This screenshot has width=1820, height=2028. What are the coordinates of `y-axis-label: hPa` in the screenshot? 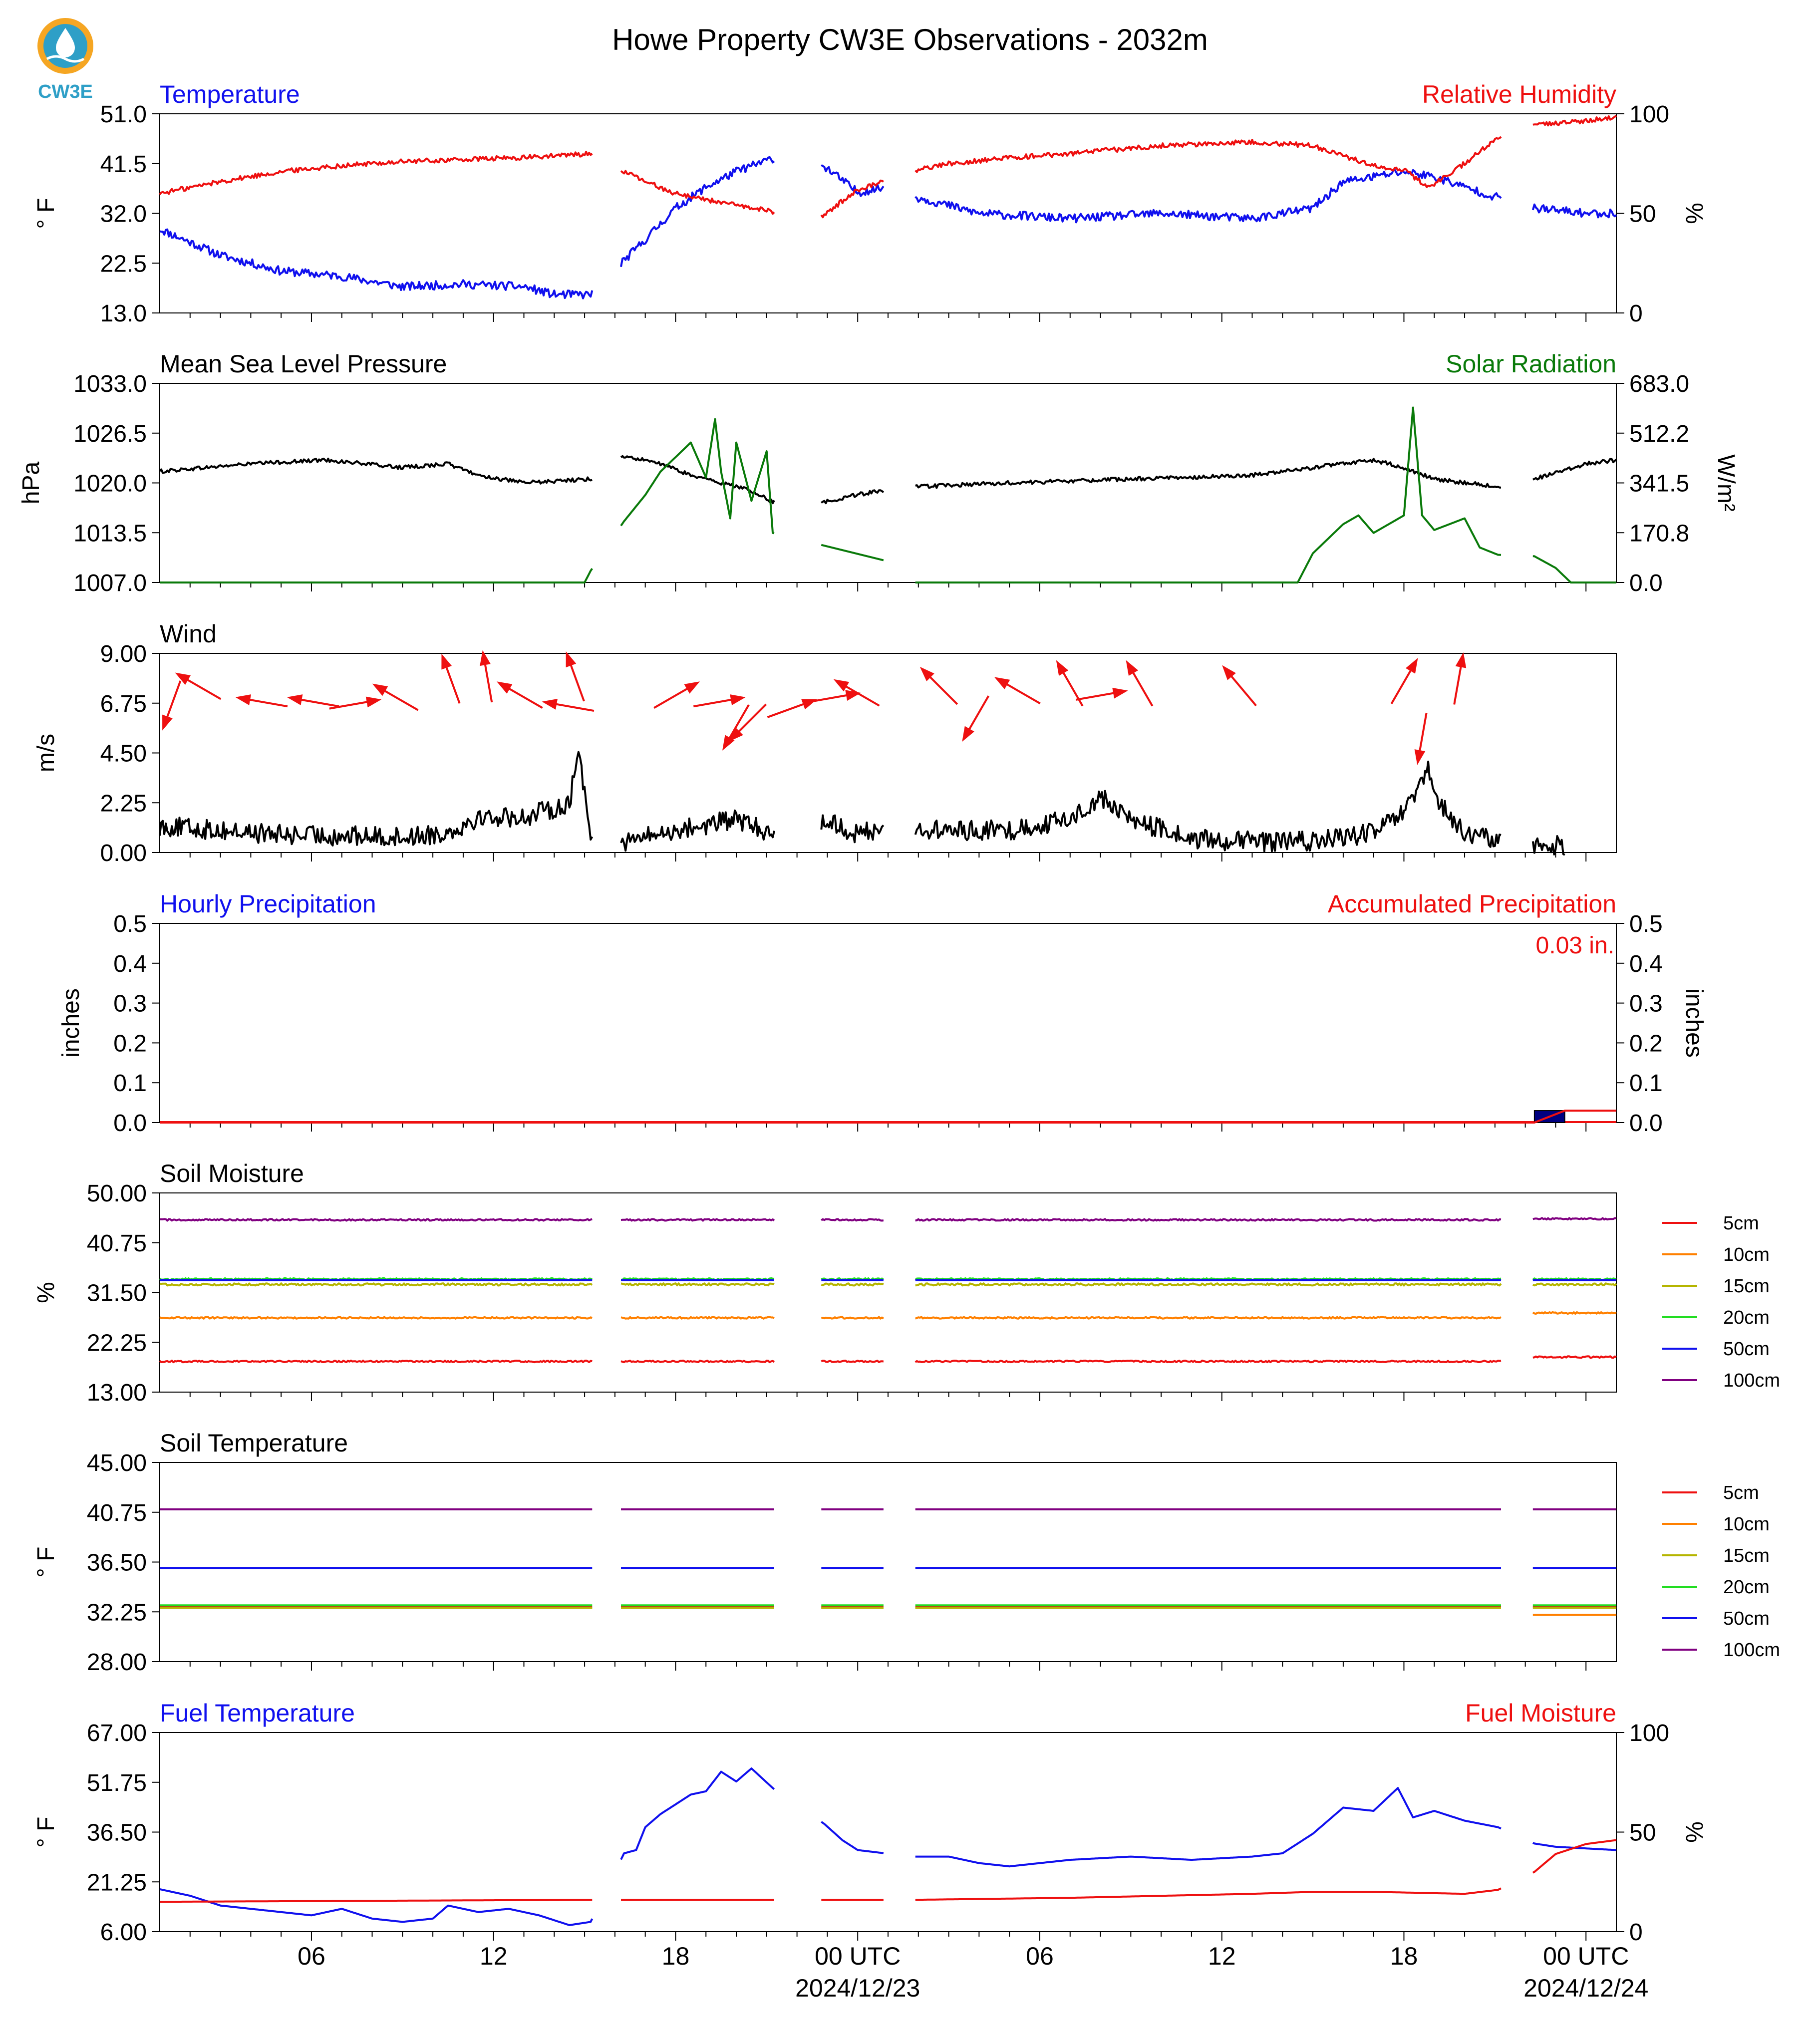 It's located at (31, 482).